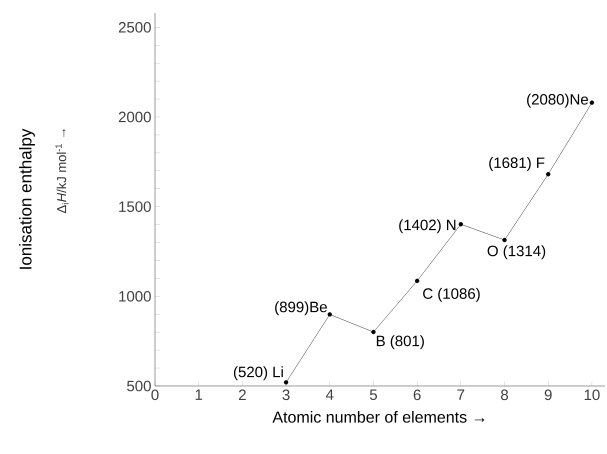 The width and height of the screenshot is (607, 454). I want to click on y-tick-label: 2000, so click(134, 117).